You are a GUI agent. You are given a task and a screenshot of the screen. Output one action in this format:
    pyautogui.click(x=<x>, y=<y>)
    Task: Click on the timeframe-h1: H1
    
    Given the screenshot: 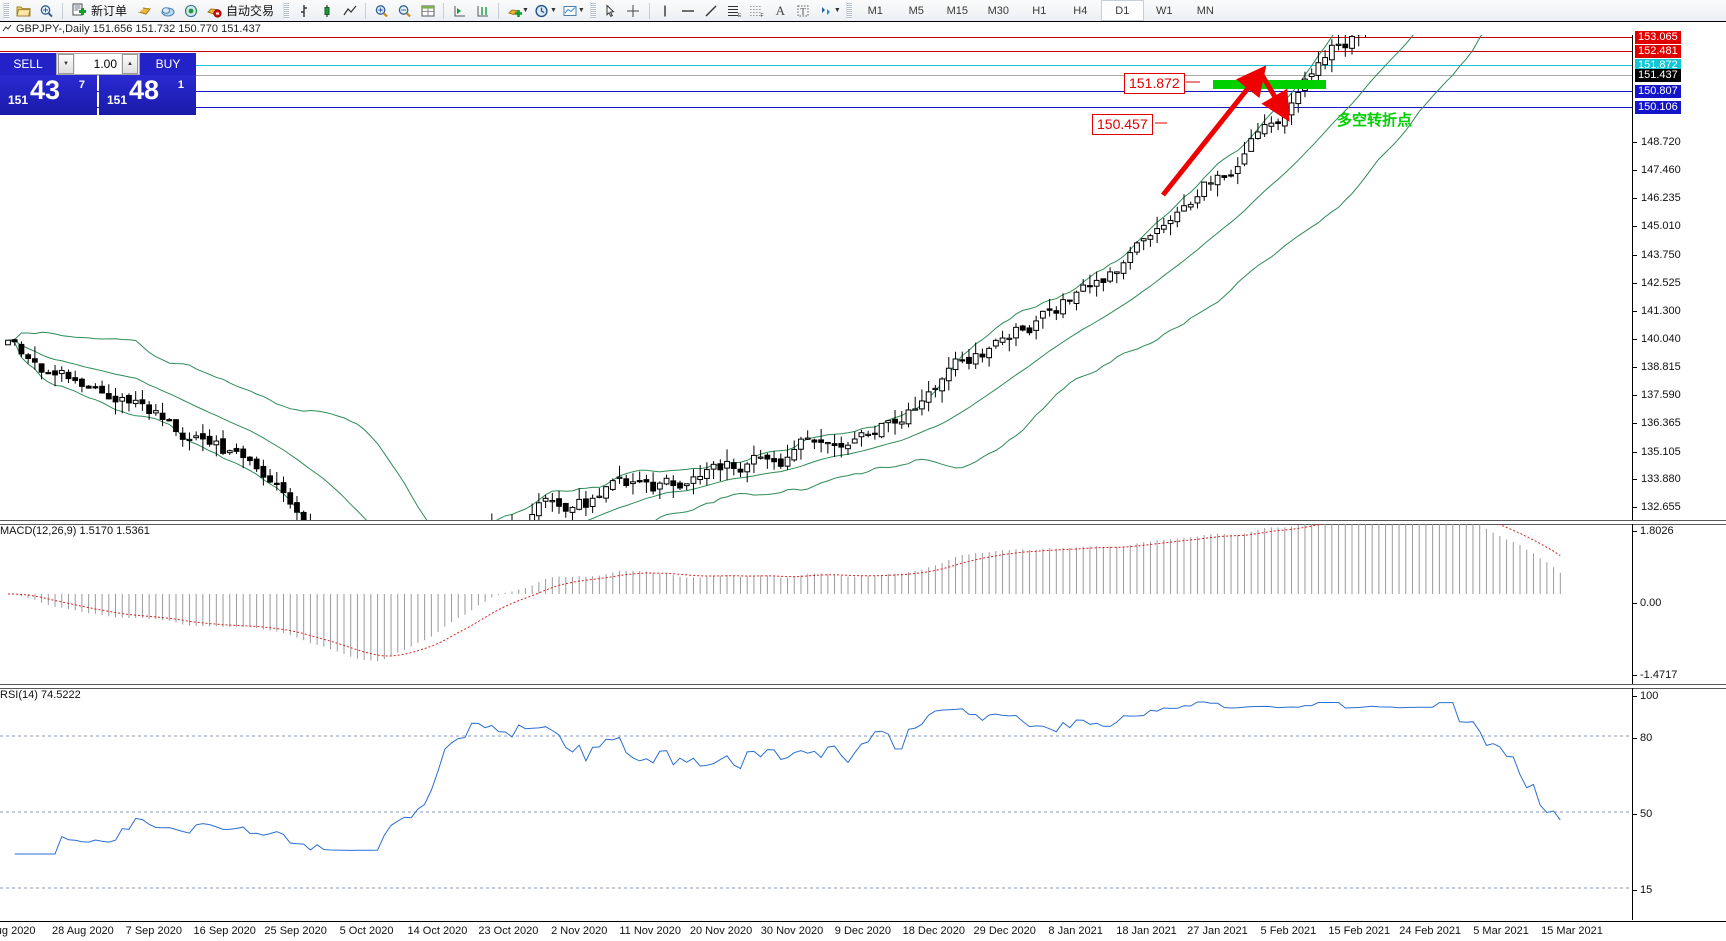 What is the action you would take?
    pyautogui.click(x=1039, y=10)
    